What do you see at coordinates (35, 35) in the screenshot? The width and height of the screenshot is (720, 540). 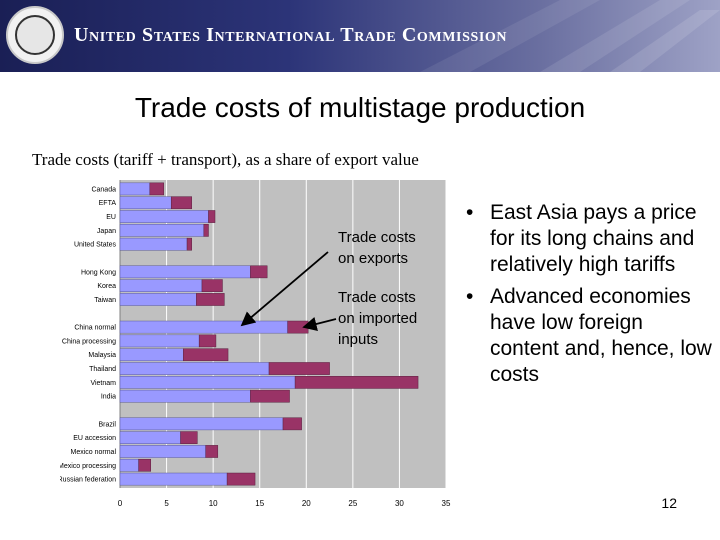 I see `usitc-seal-logo` at bounding box center [35, 35].